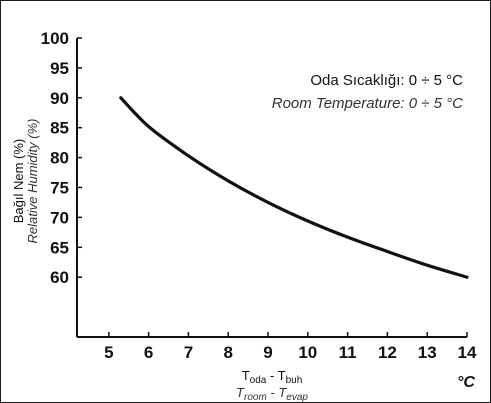 The height and width of the screenshot is (403, 491). I want to click on x-tick-label: 14, so click(467, 352).